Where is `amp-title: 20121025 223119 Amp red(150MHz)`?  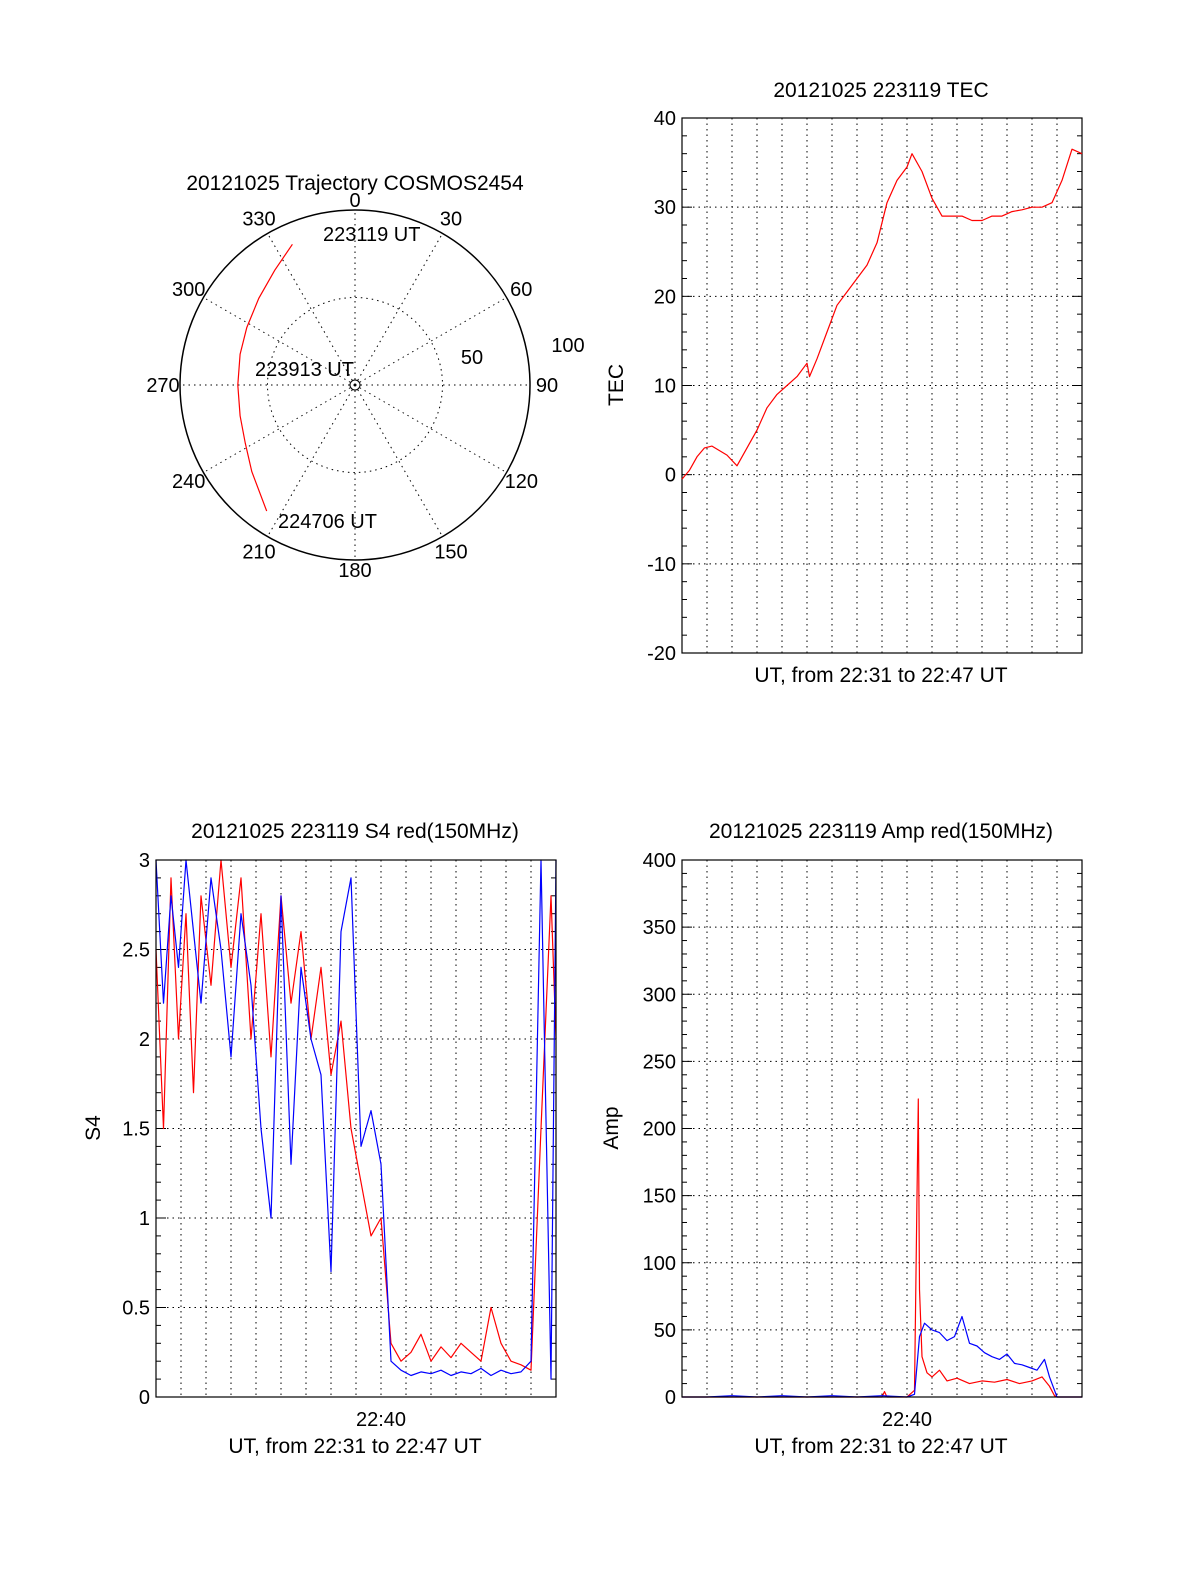 amp-title: 20121025 223119 Amp red(150MHz) is located at coordinates (881, 831).